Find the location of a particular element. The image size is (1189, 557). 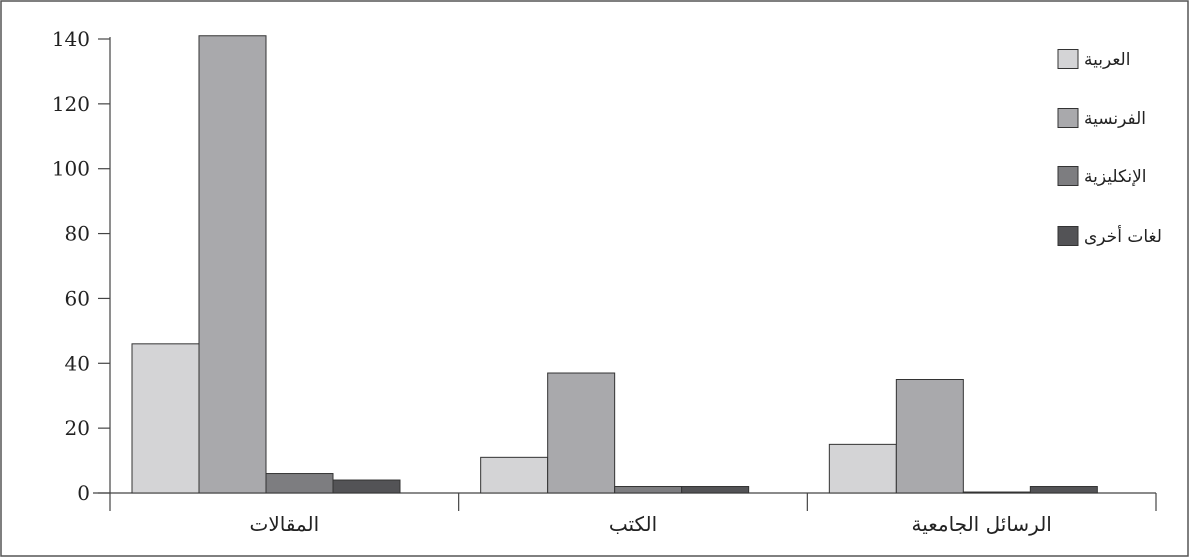

legend: العربية الفرنسية الإنكليزية لغات أخرى is located at coordinates (1109, 148).